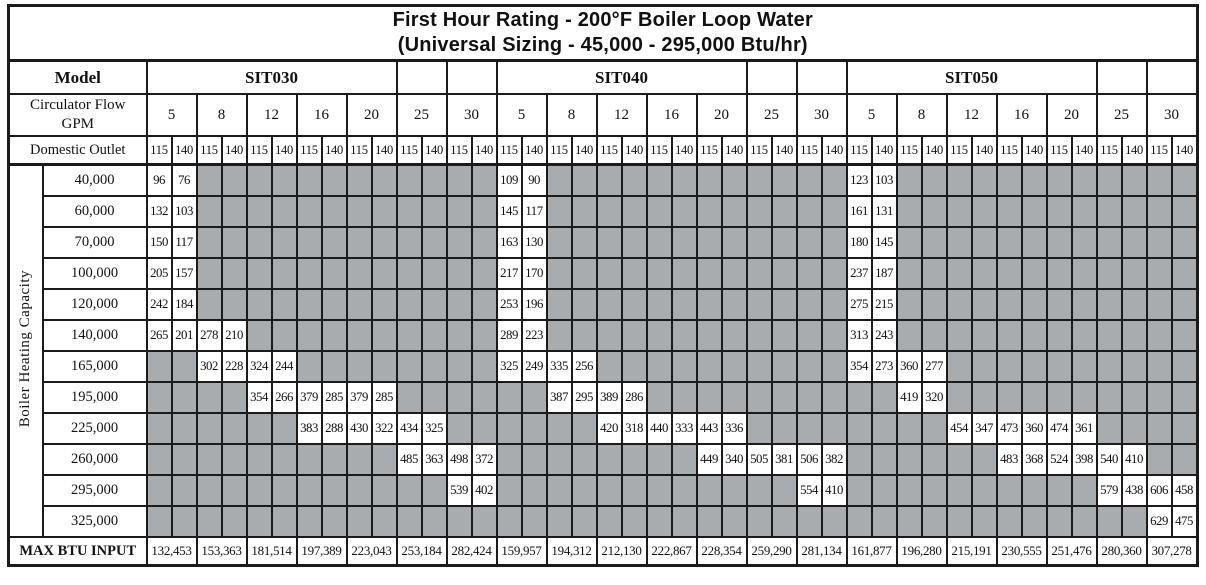  What do you see at coordinates (94, 459) in the screenshot?
I see `capacity-row-label: 260,000` at bounding box center [94, 459].